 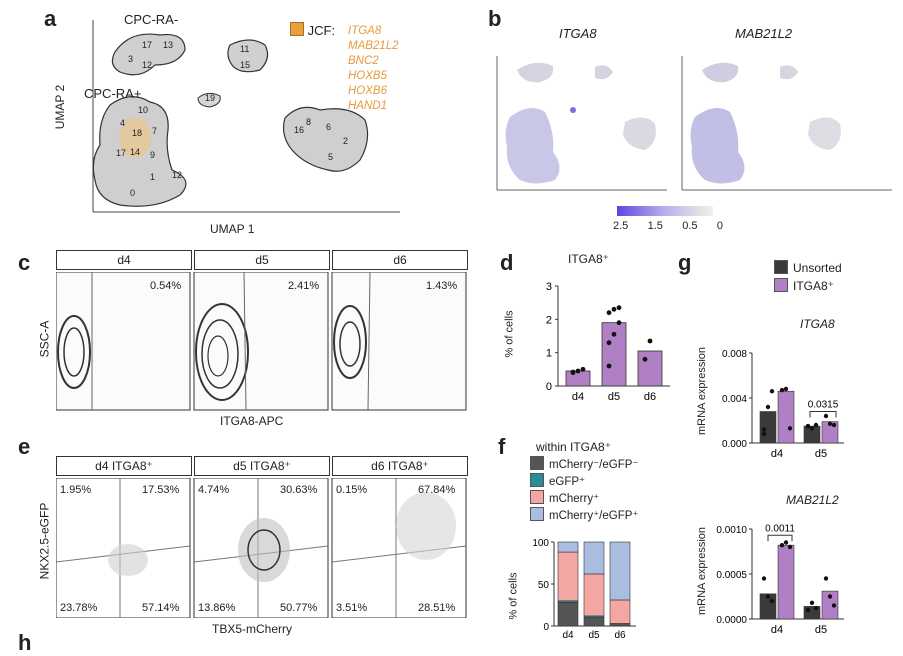 What do you see at coordinates (297, 29) in the screenshot?
I see `jcf-swatch` at bounding box center [297, 29].